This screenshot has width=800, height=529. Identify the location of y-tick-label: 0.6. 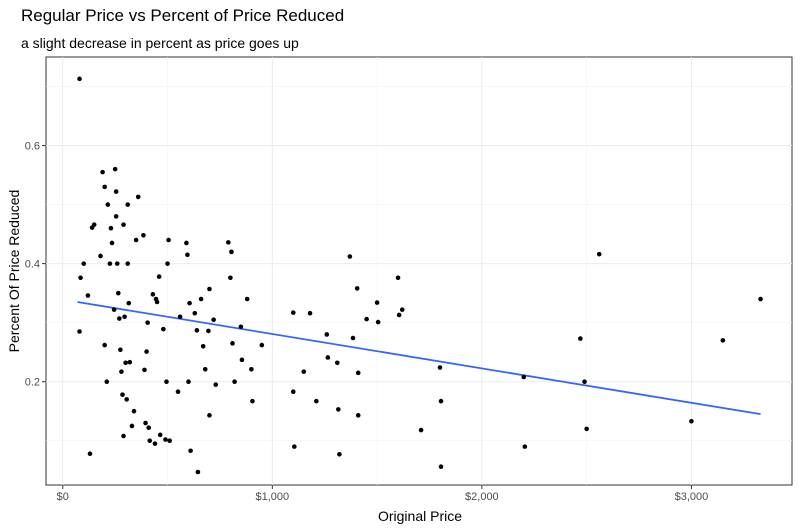
(32, 147).